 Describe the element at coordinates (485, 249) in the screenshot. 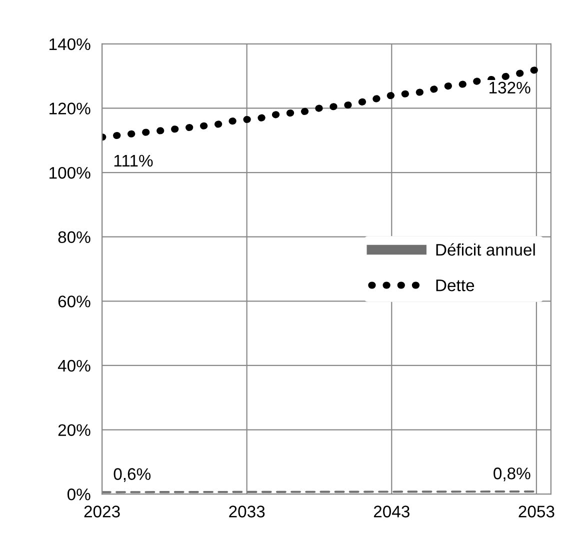

I see `legend-label: Déficit annuel` at that location.